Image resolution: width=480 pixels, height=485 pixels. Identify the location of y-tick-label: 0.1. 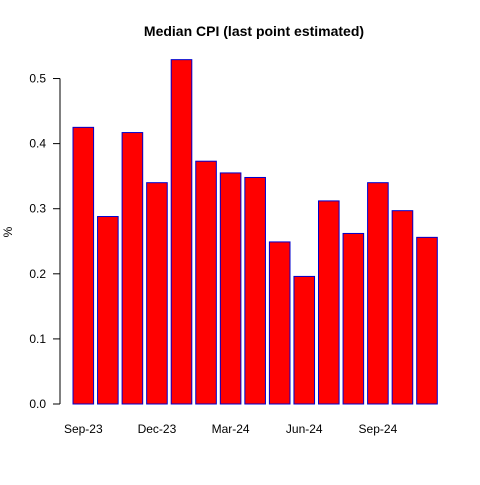
(37, 339).